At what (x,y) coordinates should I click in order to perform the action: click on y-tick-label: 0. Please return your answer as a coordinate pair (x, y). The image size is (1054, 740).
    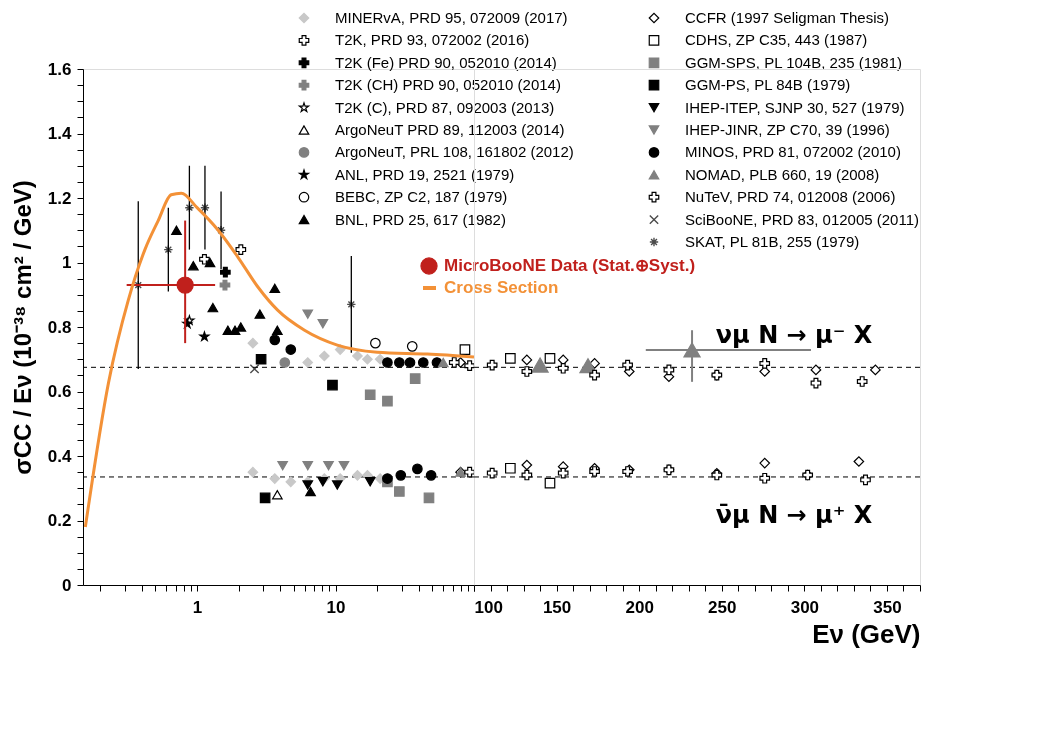
    Looking at the image, I should click on (67, 585).